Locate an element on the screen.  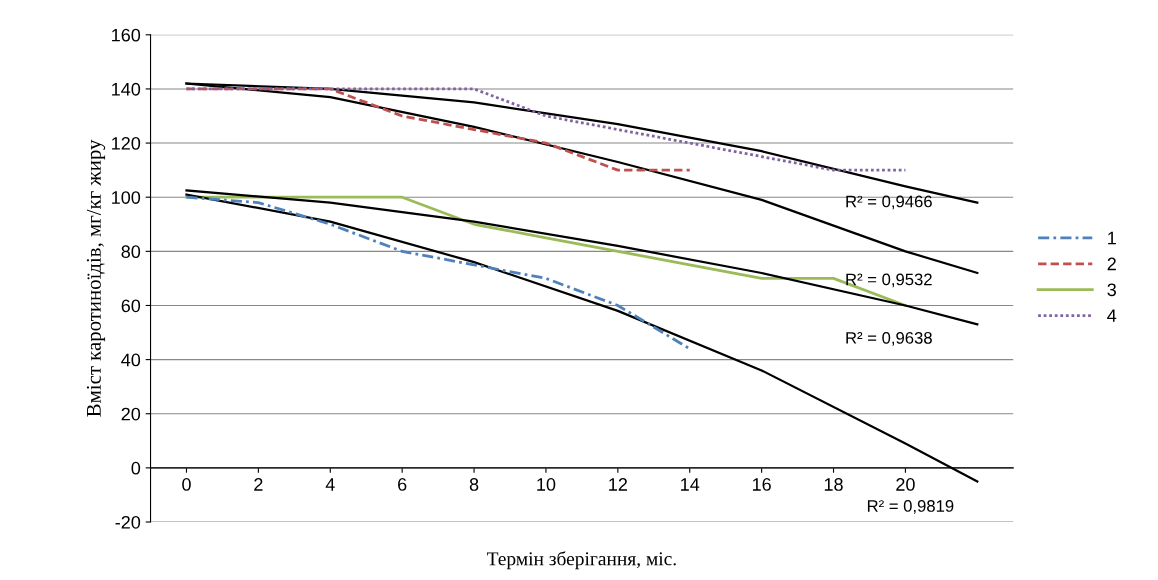
annotation: R² = 0,9466 is located at coordinates (889, 202).